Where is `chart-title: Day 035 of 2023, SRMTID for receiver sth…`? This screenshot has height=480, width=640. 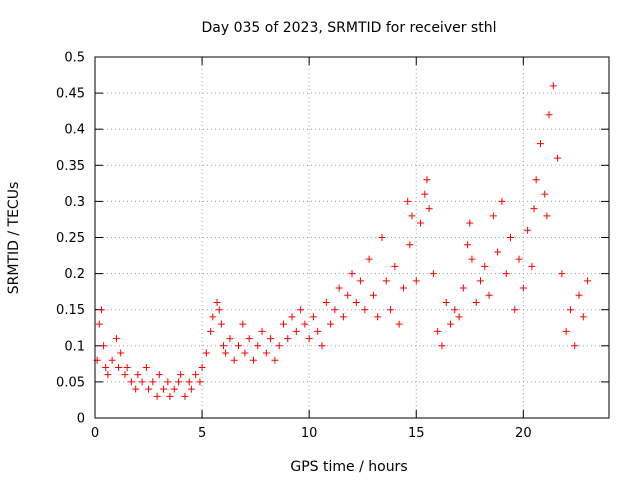 chart-title: Day 035 of 2023, SRMTID for receiver sth… is located at coordinates (349, 28).